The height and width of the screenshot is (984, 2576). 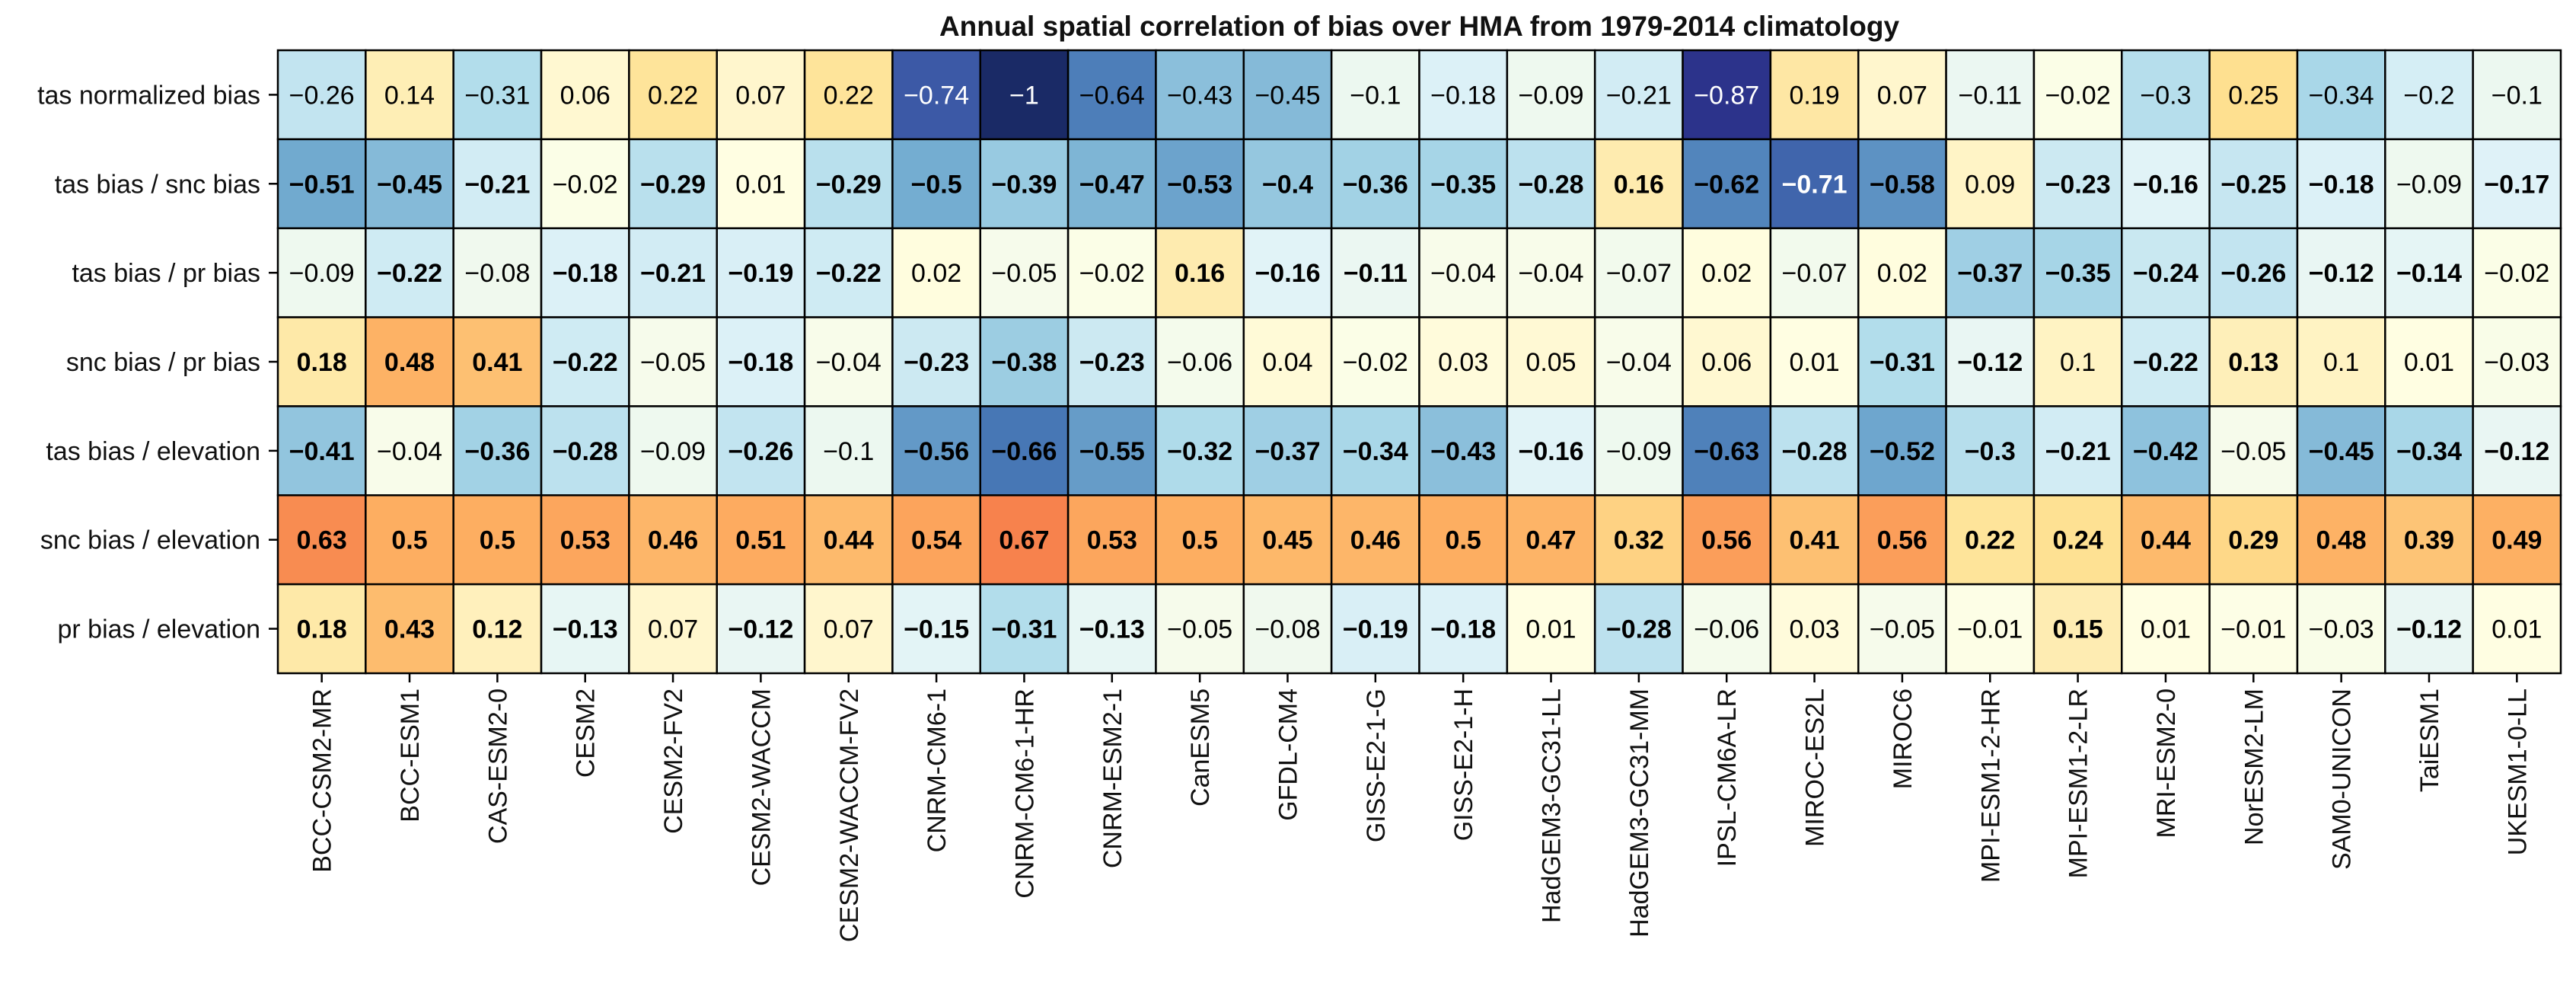 I want to click on cell-value-label: 0.09, so click(x=1990, y=184).